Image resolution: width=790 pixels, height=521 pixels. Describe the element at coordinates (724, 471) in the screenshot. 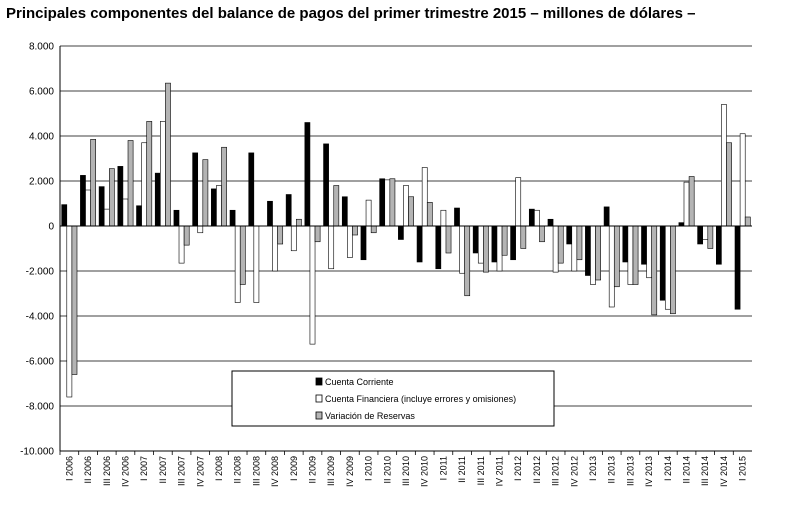

I see `x-tick-label: IV 2014` at that location.